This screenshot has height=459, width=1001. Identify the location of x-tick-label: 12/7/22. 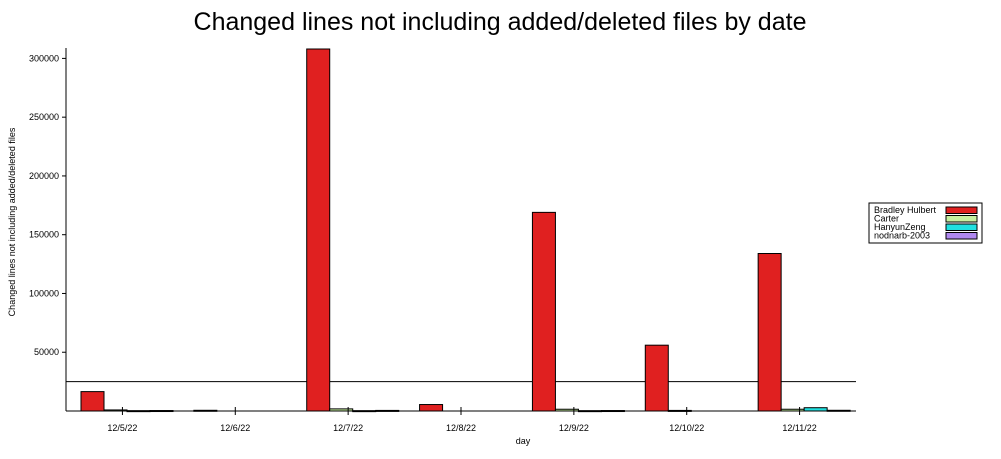
(348, 428).